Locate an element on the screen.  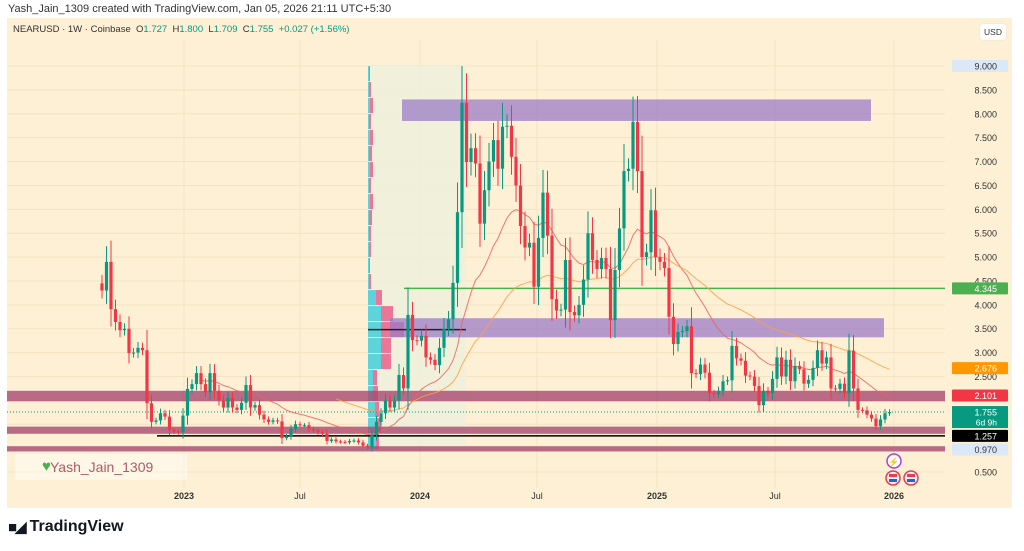
tradingview-logo: ■◢ TradingView is located at coordinates (66, 527).